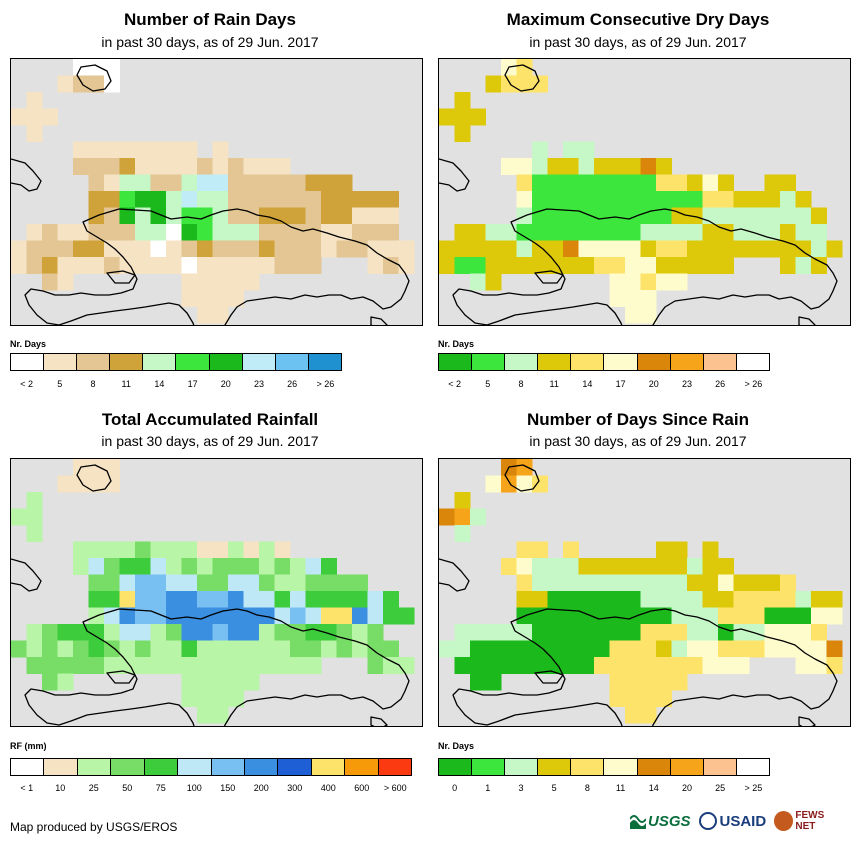 This screenshot has width=854, height=845. What do you see at coordinates (456, 746) in the screenshot?
I see `legend-label: Nr. Days` at bounding box center [456, 746].